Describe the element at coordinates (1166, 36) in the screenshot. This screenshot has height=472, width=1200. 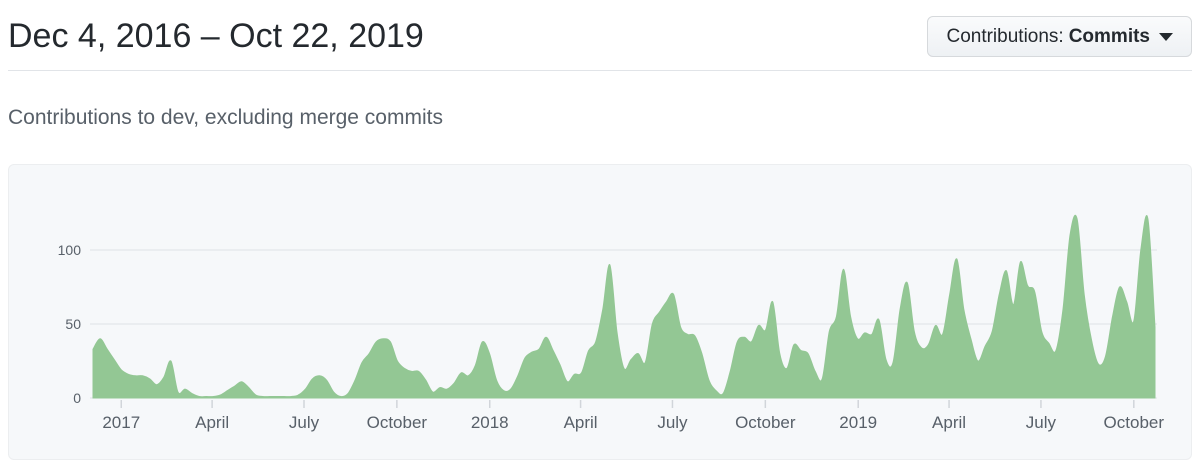
I see `dropdown-caret-icon` at that location.